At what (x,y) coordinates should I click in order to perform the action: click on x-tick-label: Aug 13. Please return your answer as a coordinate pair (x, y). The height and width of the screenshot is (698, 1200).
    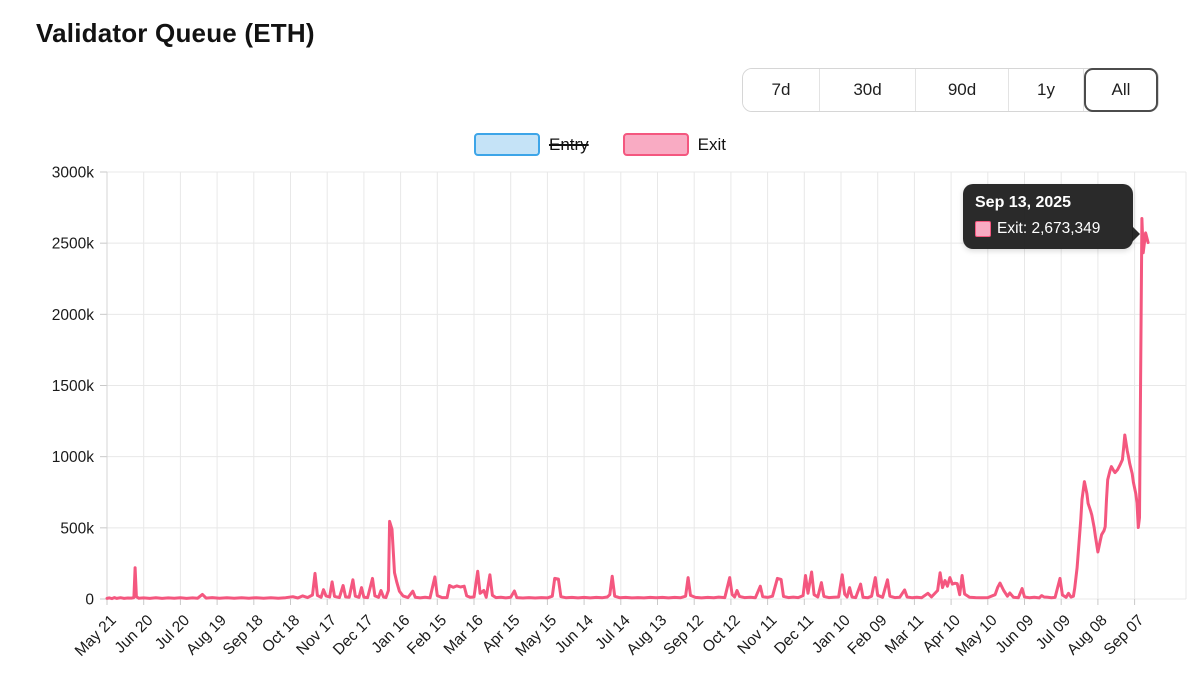
    Looking at the image, I should click on (647, 635).